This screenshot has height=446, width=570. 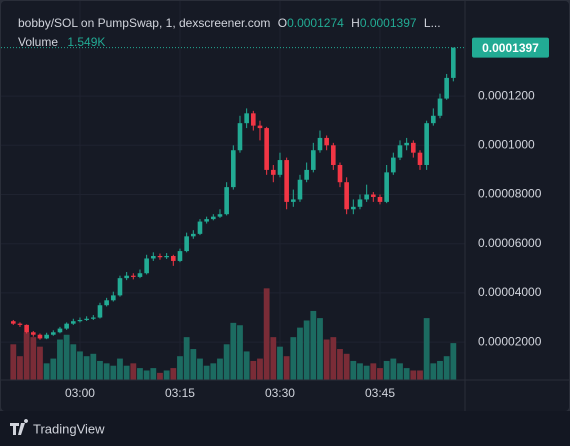 What do you see at coordinates (69, 428) in the screenshot?
I see `footer-text: TradingView` at bounding box center [69, 428].